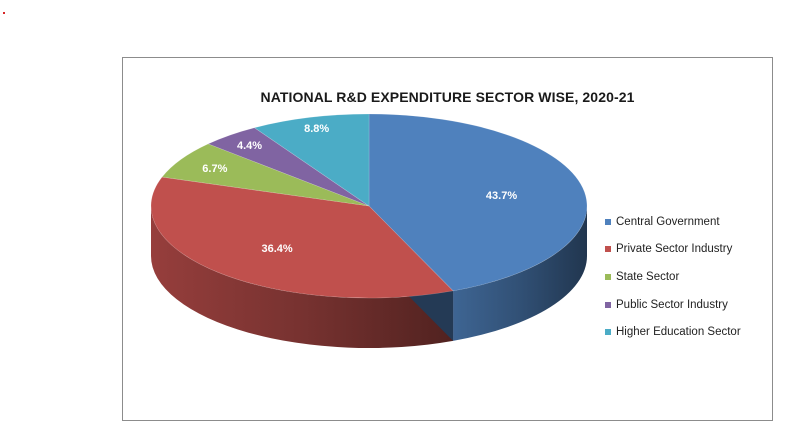 This screenshot has height=432, width=788. Describe the element at coordinates (302, 237) in the screenshot. I see `pie-slice-private-sector-industry` at that location.